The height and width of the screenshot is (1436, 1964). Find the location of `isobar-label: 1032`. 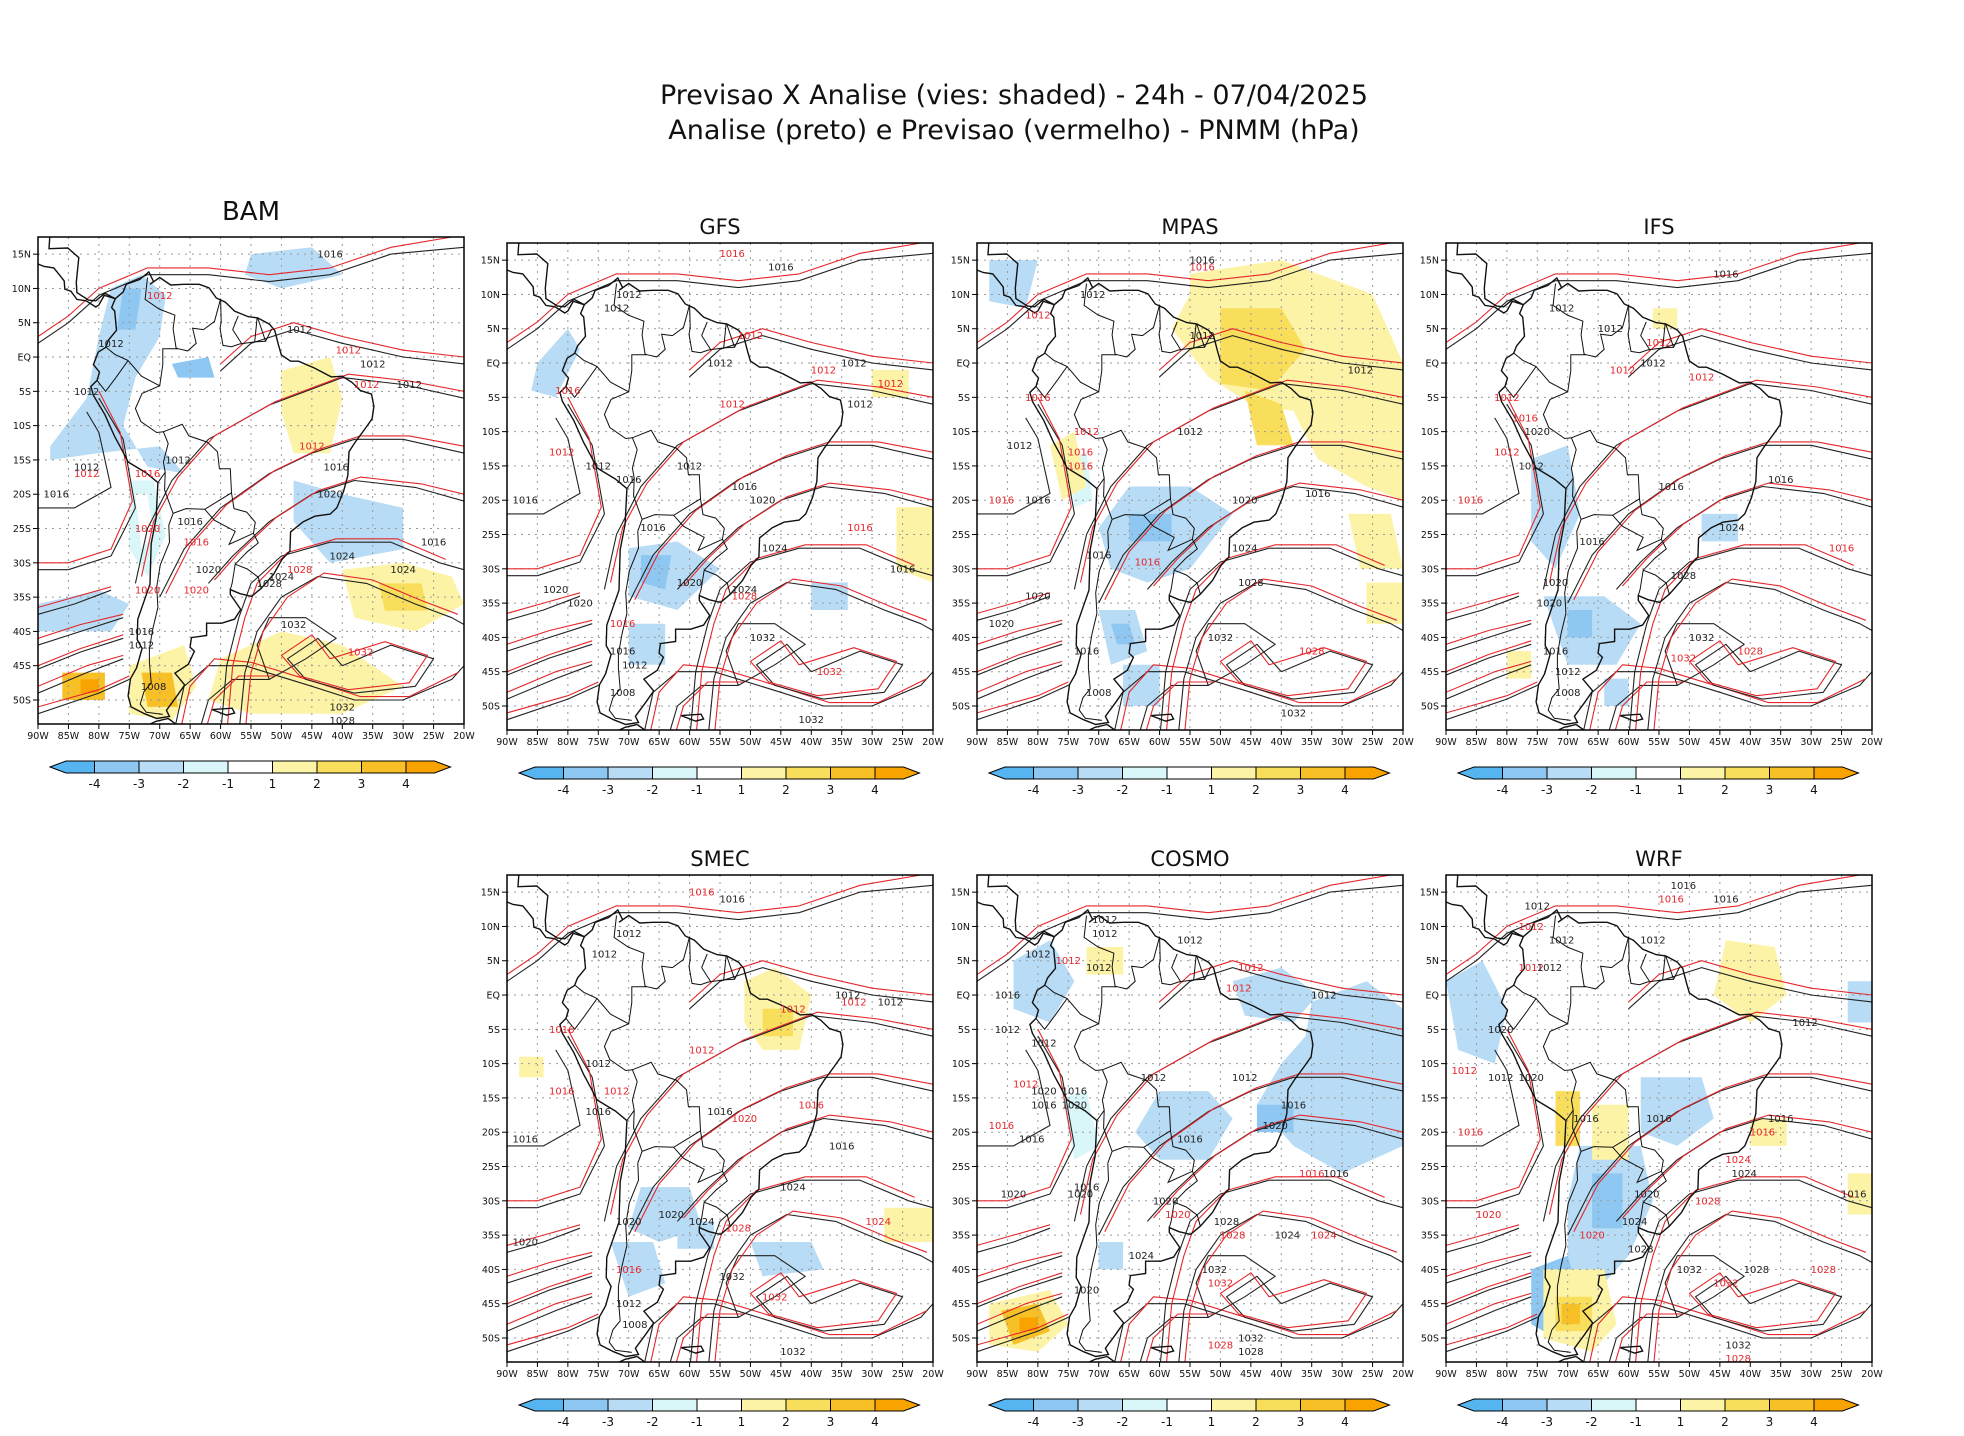

isobar-label: 1032 is located at coordinates (1293, 713).